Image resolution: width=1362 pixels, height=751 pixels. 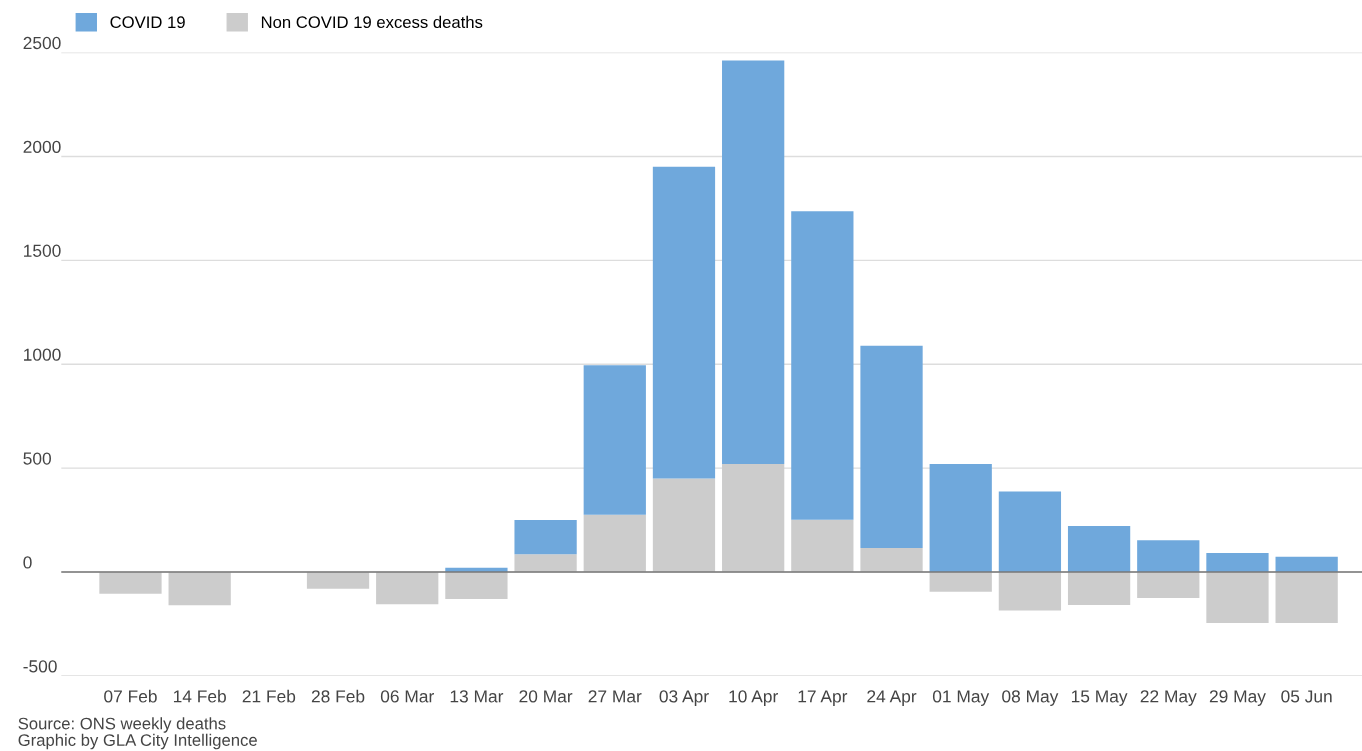 I want to click on x-tick-label: 05 Jun, so click(x=1306, y=696).